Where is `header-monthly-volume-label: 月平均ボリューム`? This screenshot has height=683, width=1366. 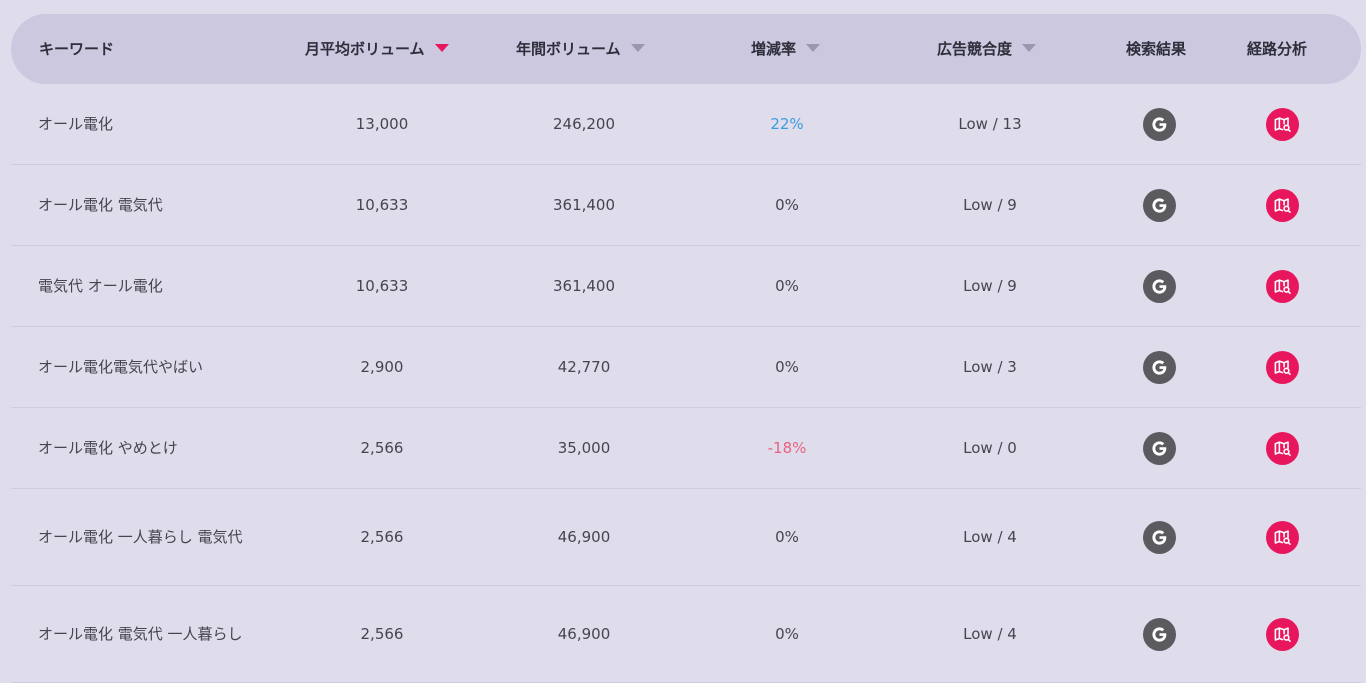
header-monthly-volume-label: 月平均ボリューム is located at coordinates (365, 49).